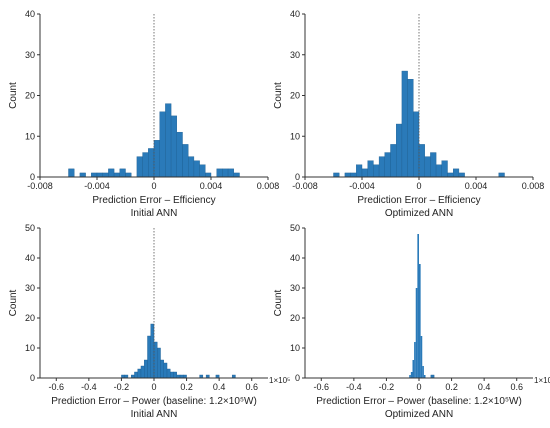  What do you see at coordinates (419, 414) in the screenshot?
I see `panel-subtitle: Optimized ANN` at bounding box center [419, 414].